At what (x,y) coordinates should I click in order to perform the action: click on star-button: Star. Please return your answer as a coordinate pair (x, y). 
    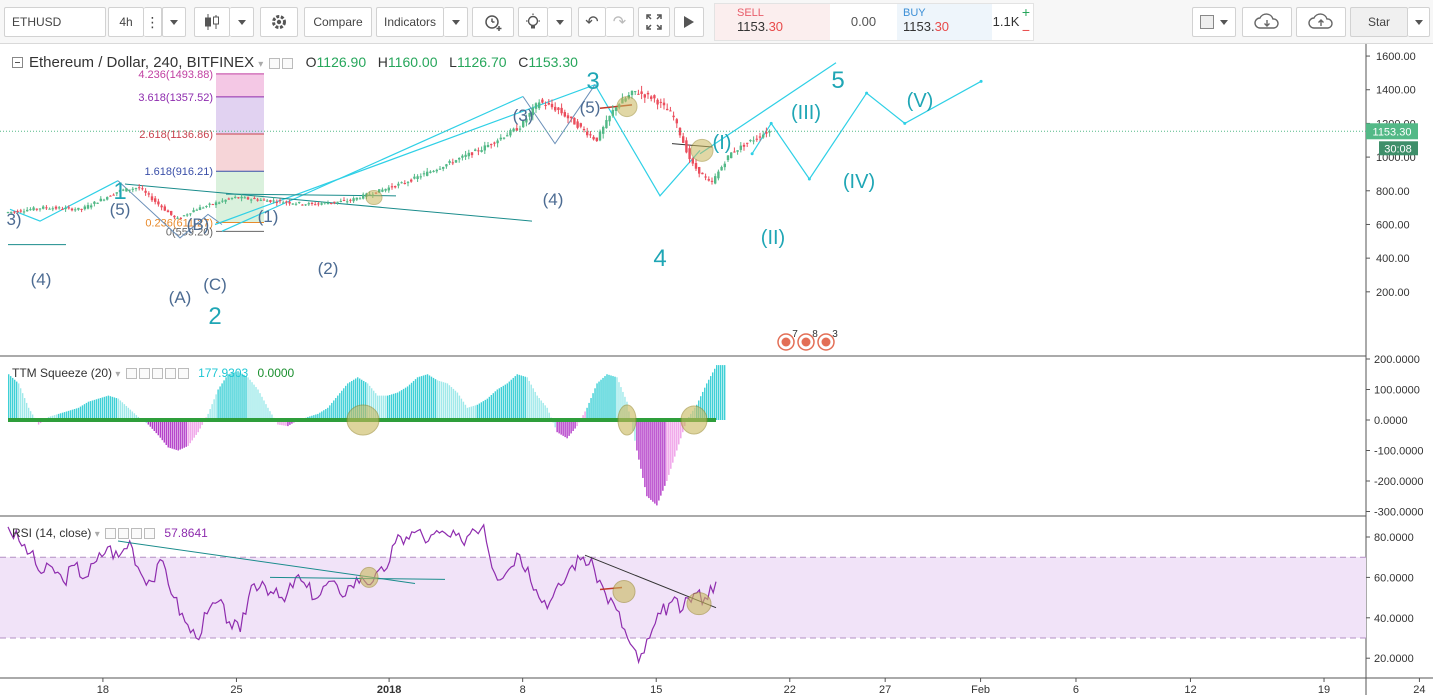
    Looking at the image, I should click on (1379, 22).